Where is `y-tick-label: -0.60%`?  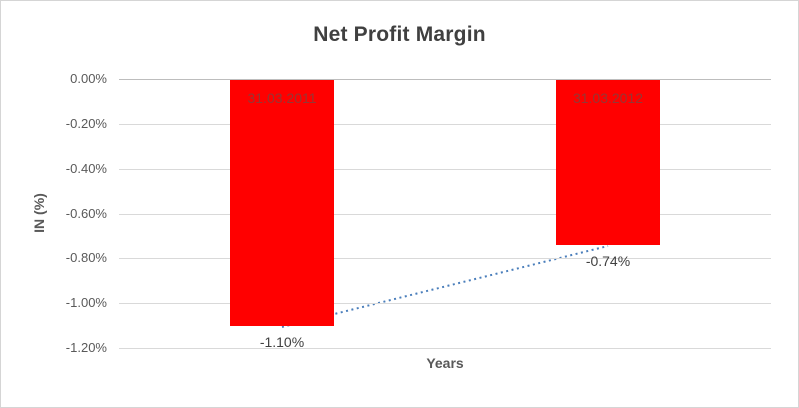
y-tick-label: -0.60% is located at coordinates (86, 213).